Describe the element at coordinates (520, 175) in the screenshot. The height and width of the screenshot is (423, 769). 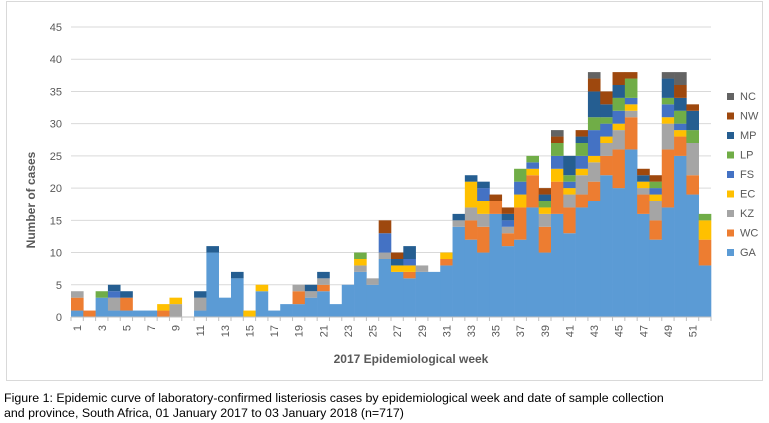
I see `bar-segment-week-37-lp` at that location.